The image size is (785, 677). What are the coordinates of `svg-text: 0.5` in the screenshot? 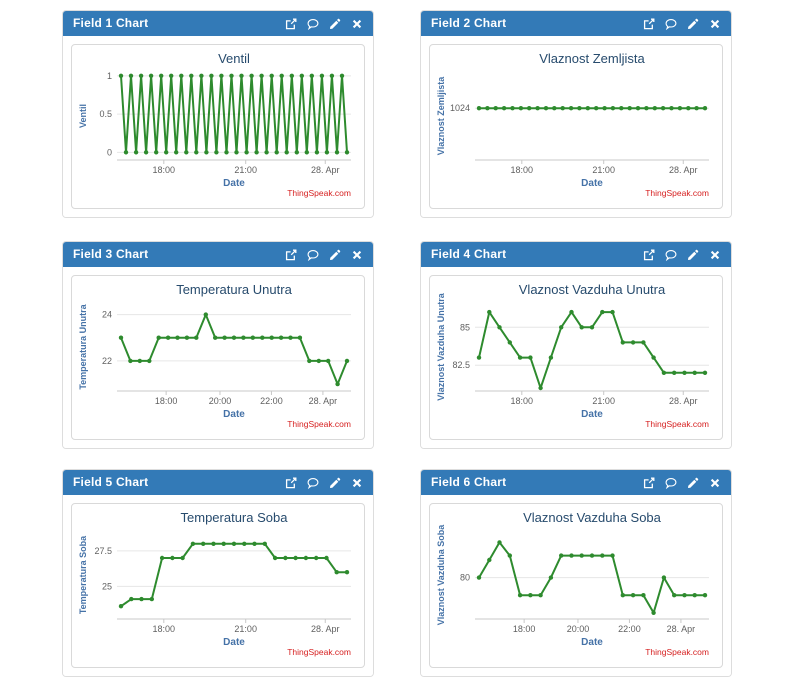 It's located at (105, 114).